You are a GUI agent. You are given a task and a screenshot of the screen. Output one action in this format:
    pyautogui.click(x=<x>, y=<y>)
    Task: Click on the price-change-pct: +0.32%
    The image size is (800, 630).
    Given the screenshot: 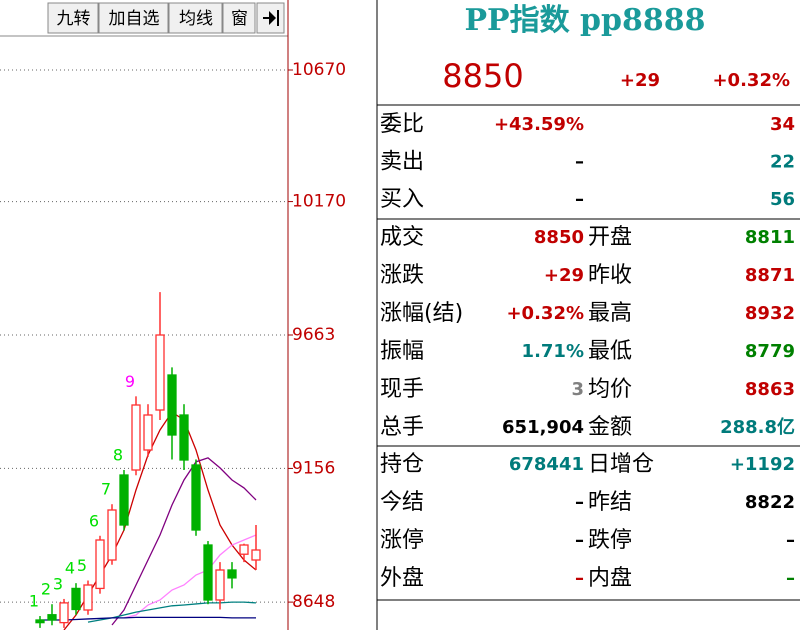 What is the action you would take?
    pyautogui.click(x=751, y=80)
    